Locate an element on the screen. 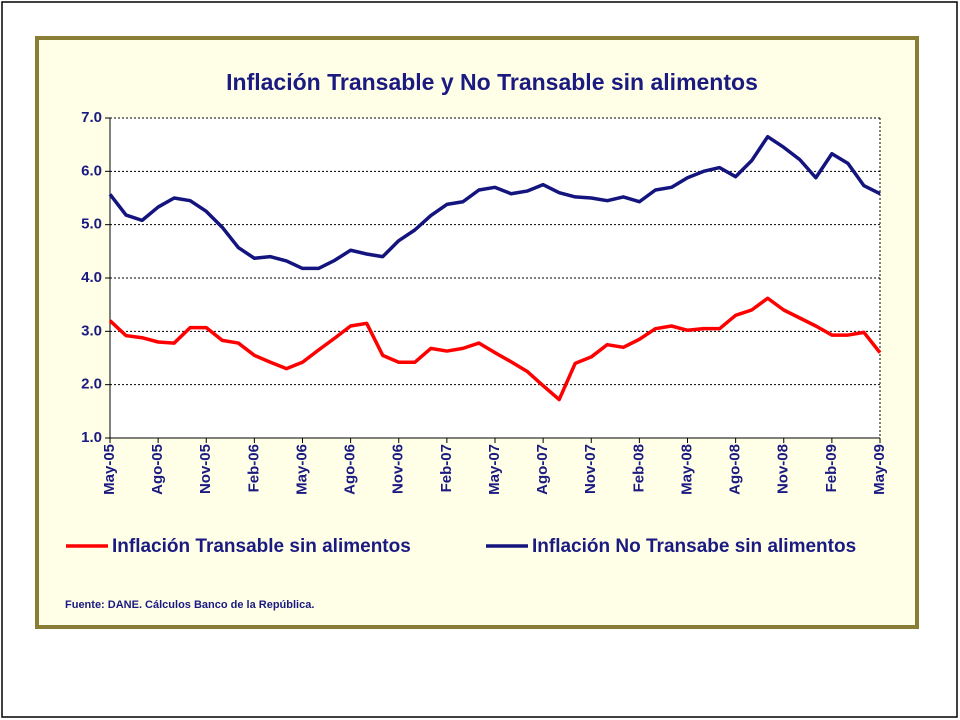 This screenshot has width=960, height=720. y-tick-label: 5.0 is located at coordinates (91, 224).